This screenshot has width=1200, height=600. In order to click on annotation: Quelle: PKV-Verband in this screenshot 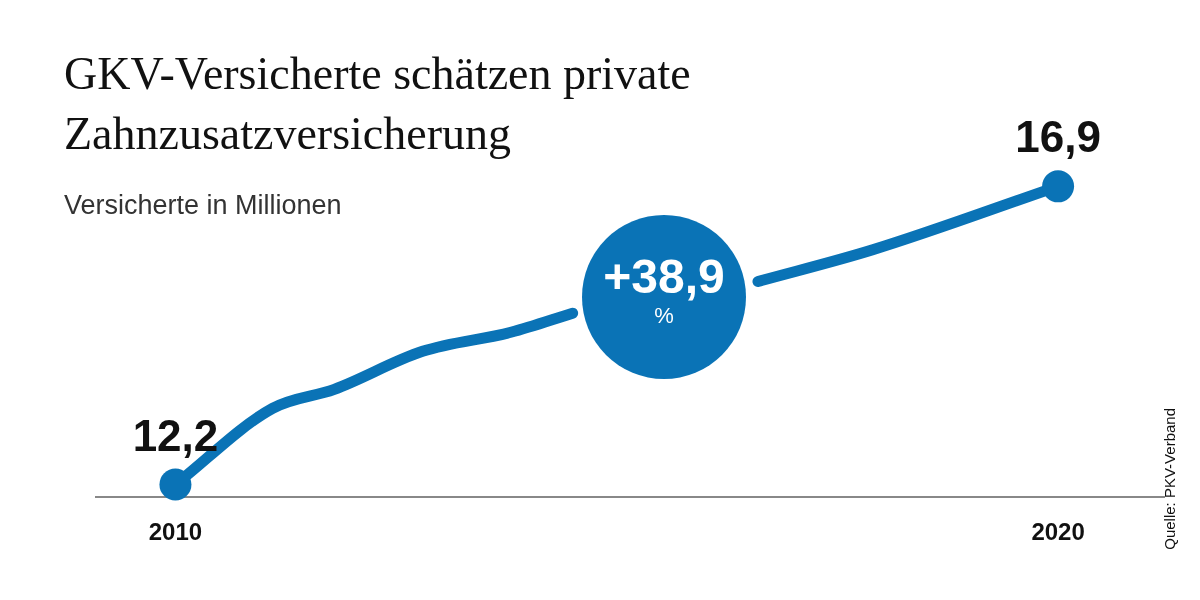, I will do `click(1169, 479)`.